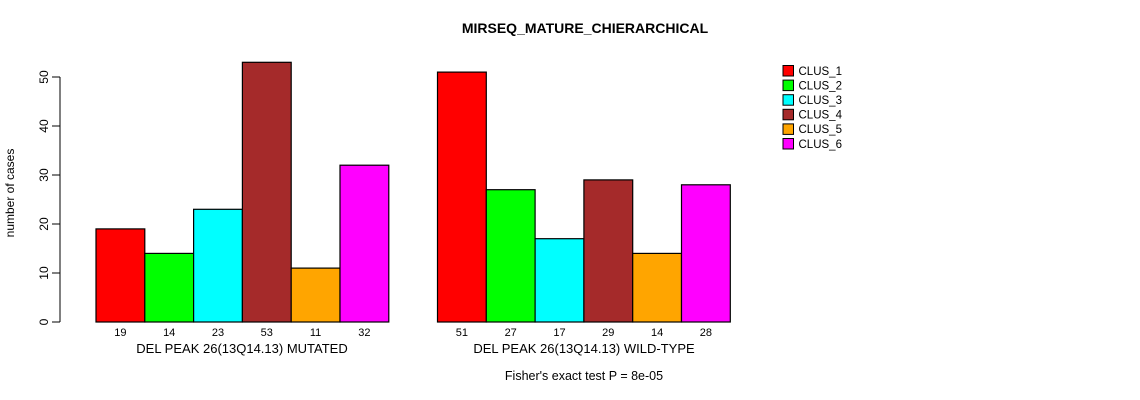  What do you see at coordinates (820, 72) in the screenshot?
I see `legend-label-clus_1: CLUS_1` at bounding box center [820, 72].